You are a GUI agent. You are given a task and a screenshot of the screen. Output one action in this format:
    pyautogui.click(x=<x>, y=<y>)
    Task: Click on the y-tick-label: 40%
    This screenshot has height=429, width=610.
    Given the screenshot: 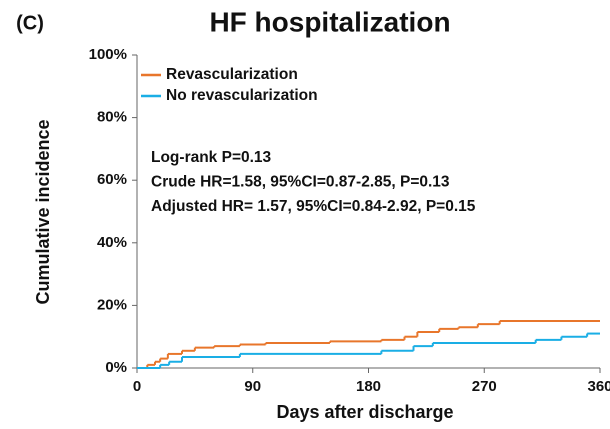 What is the action you would take?
    pyautogui.click(x=112, y=242)
    